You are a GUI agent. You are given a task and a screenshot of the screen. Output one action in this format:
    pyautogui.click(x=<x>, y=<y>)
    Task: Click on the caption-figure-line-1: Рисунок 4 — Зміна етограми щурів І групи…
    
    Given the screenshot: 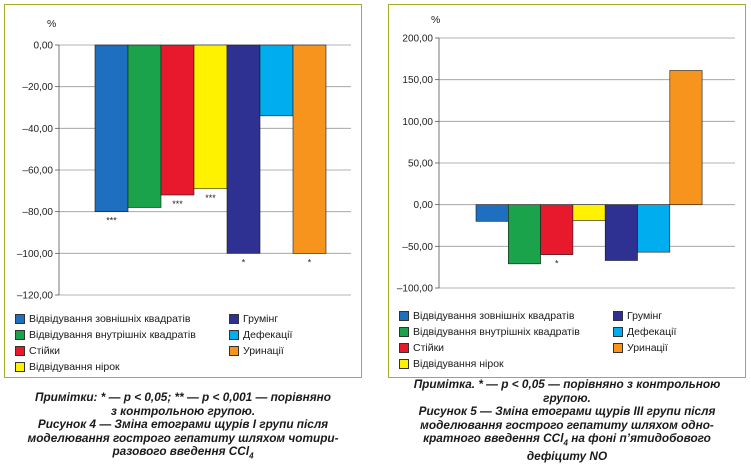 What is the action you would take?
    pyautogui.click(x=183, y=424)
    